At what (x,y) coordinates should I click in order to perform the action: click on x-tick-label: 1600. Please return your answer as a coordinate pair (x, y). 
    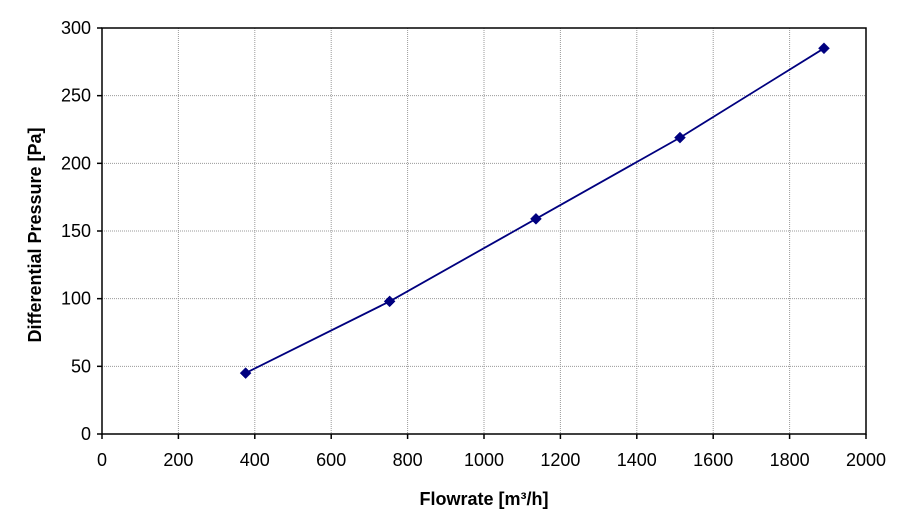
    Looking at the image, I should click on (713, 460).